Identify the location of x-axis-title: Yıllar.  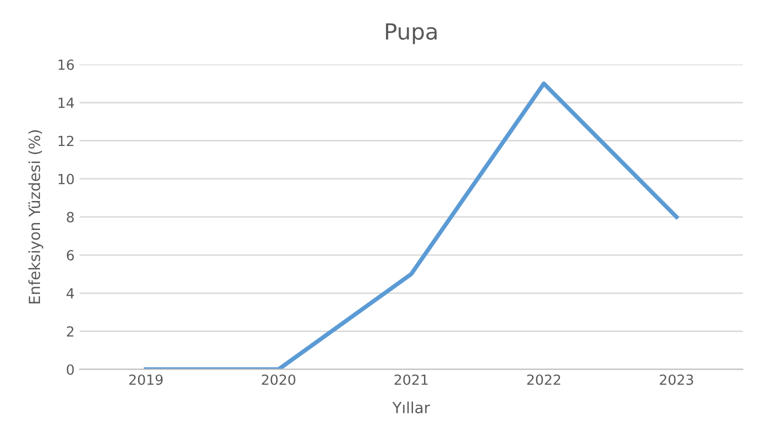
(411, 408).